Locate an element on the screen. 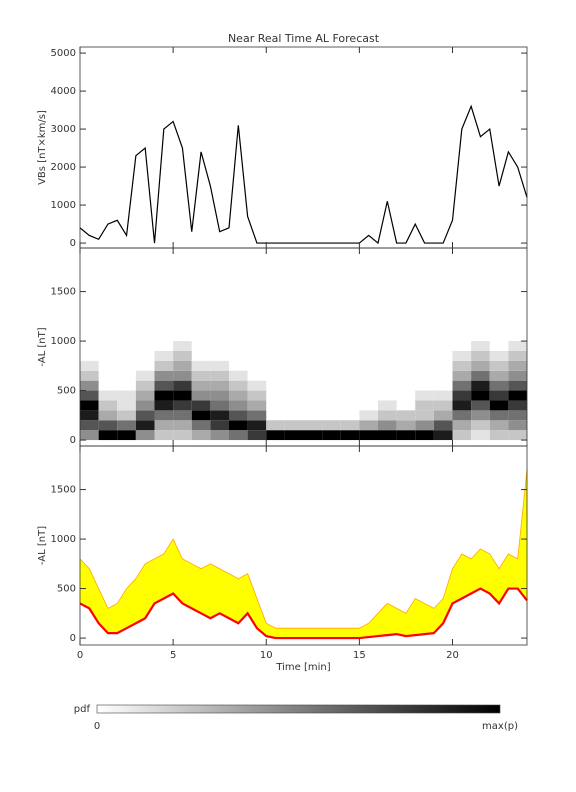 This screenshot has height=792, width=576. y-tick-label: 4000 is located at coordinates (63, 91).